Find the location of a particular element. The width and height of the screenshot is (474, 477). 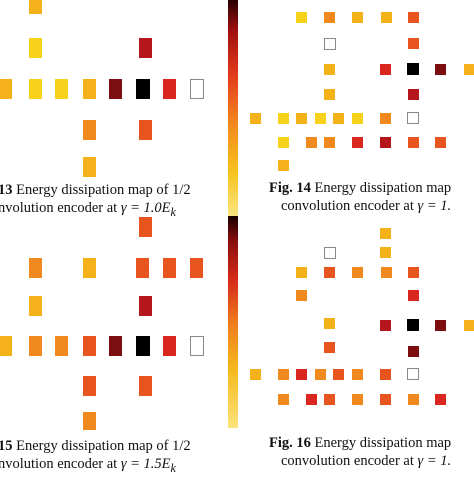

gamma-subscript: k is located at coordinates (173, 211).